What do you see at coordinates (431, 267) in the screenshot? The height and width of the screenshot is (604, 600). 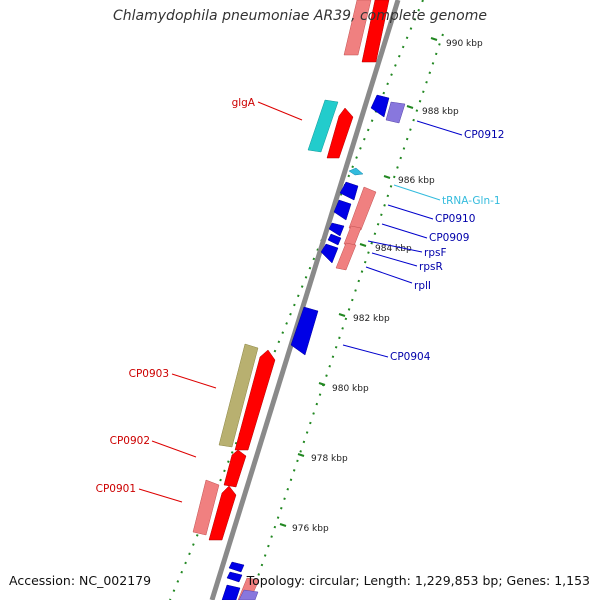 I see `gene-label-rpsR: rpsR` at bounding box center [431, 267].